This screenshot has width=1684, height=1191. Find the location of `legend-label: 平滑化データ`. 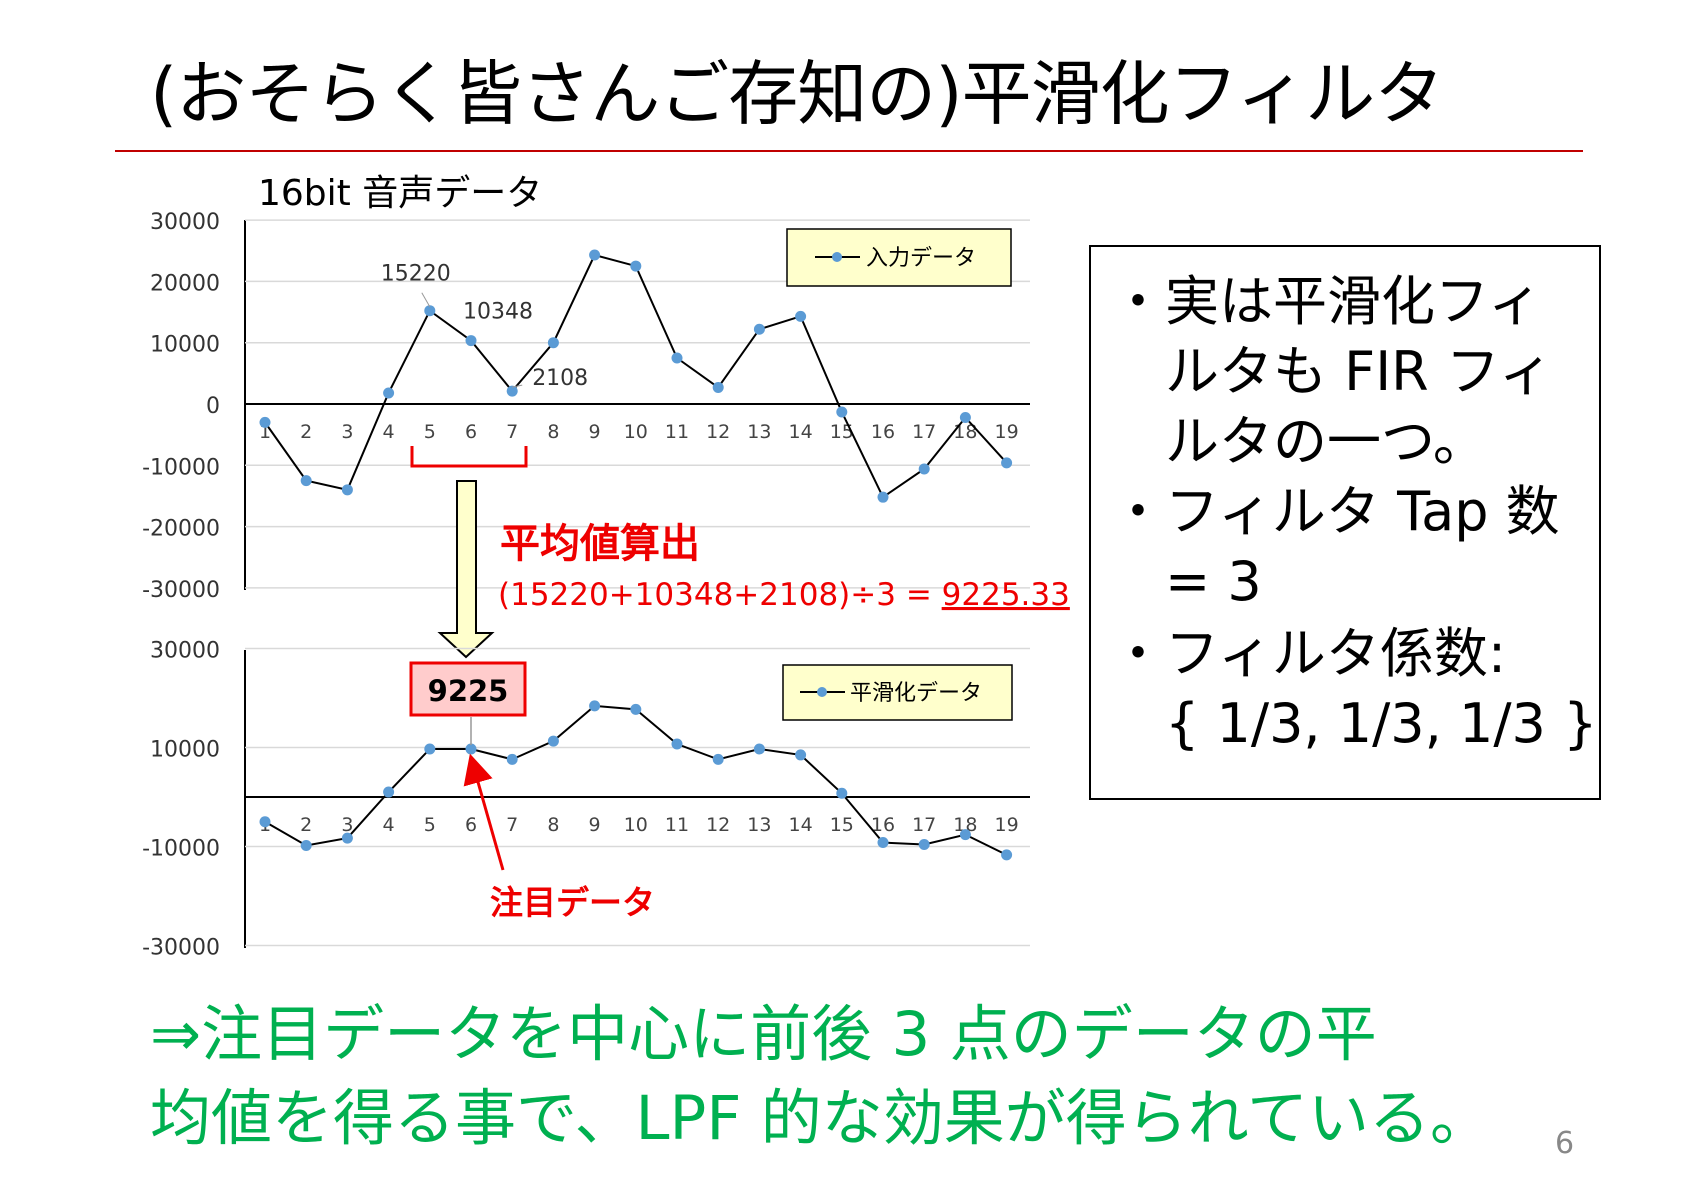

legend-label: 平滑化データ is located at coordinates (916, 693).